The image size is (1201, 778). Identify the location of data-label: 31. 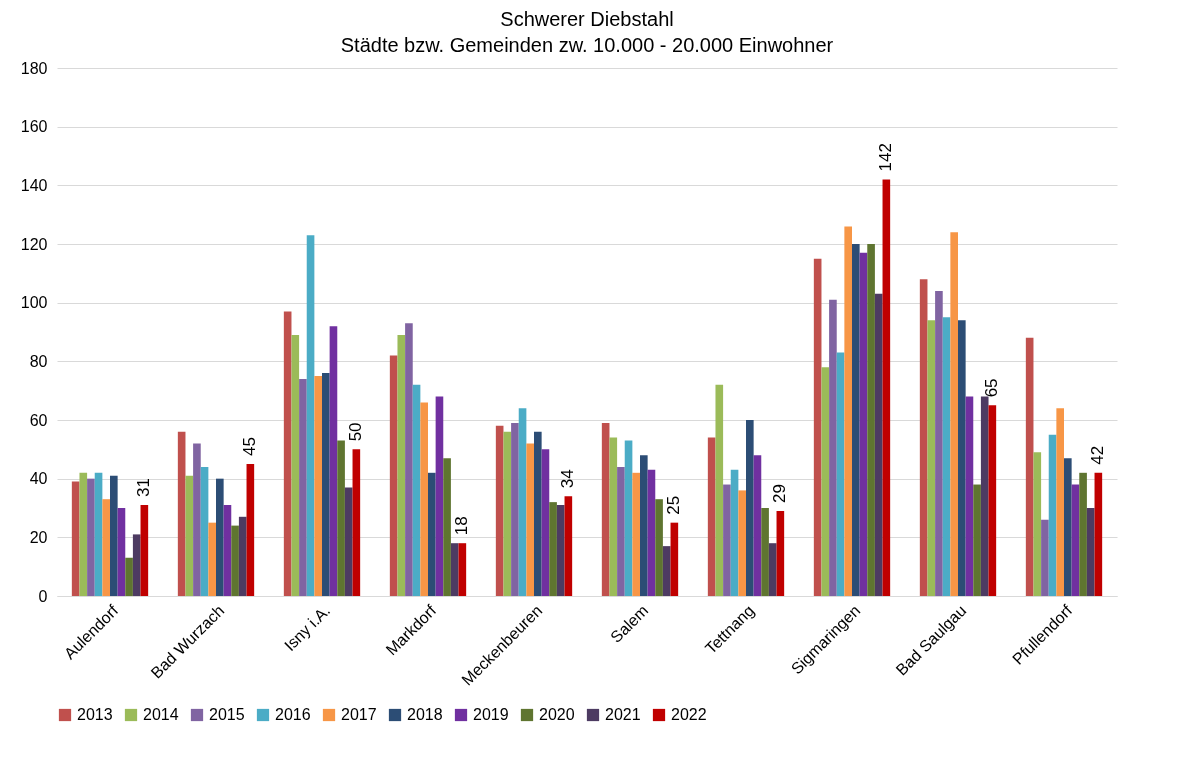
(144, 488).